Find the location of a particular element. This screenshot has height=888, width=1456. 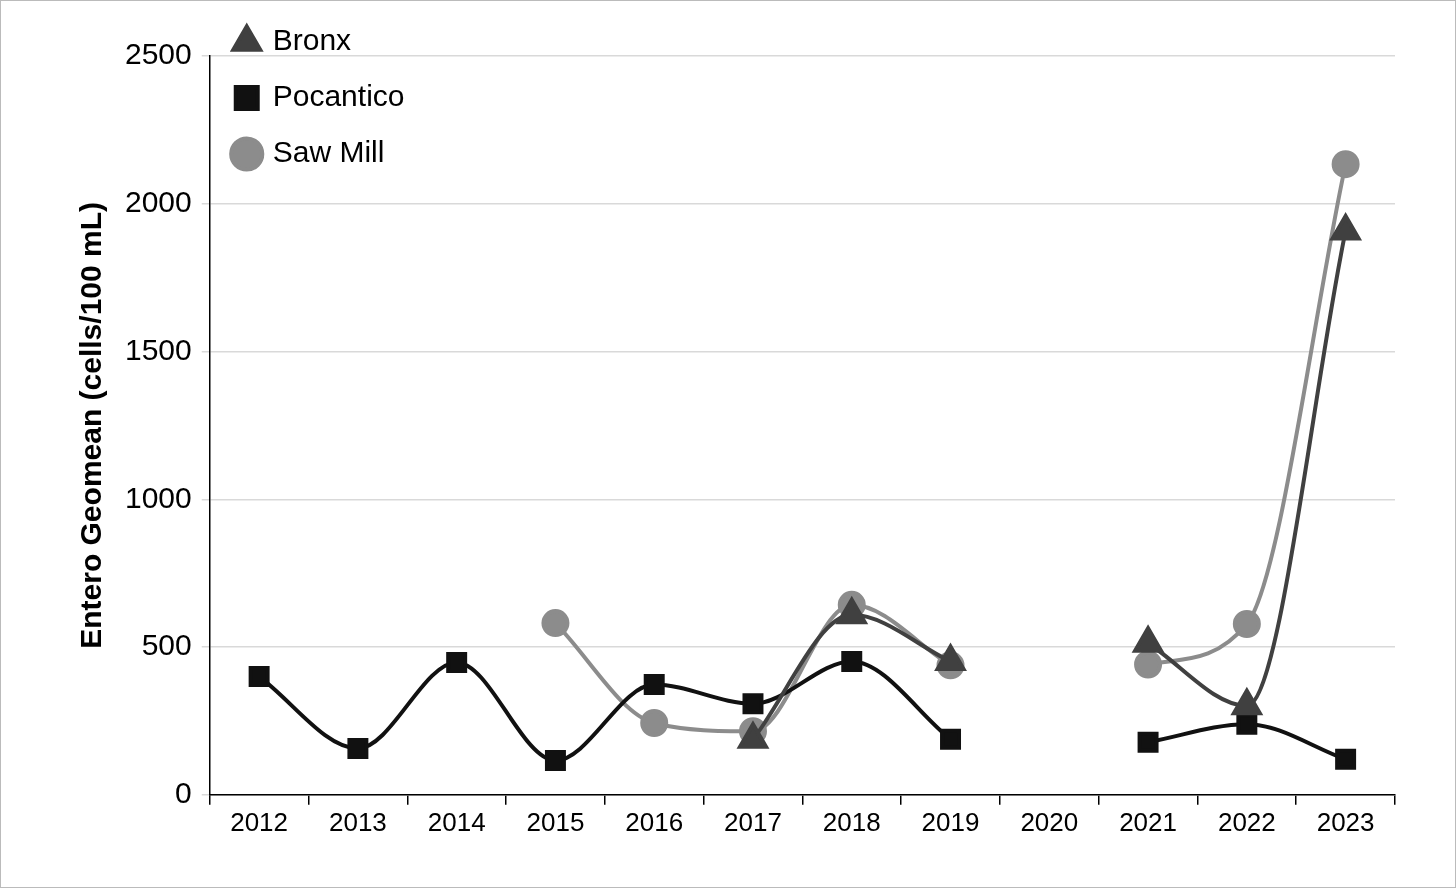

legend-label: Saw Mill is located at coordinates (328, 152).